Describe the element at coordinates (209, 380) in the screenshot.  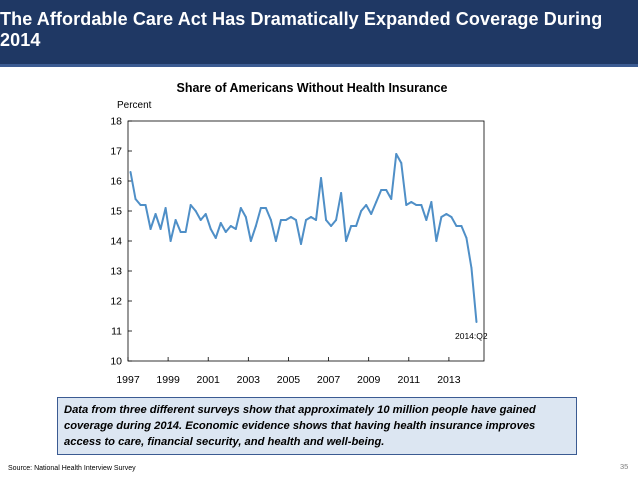
I see `x-tick-label: 2001` at that location.